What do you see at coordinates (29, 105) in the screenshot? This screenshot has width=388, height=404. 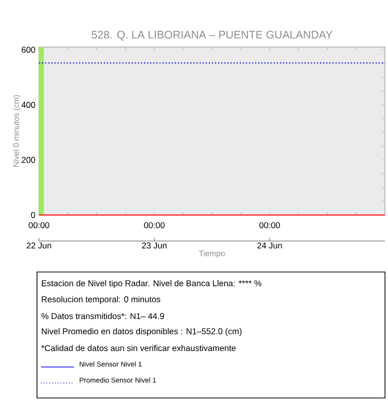 I see `y-tick-label: 400` at bounding box center [29, 105].